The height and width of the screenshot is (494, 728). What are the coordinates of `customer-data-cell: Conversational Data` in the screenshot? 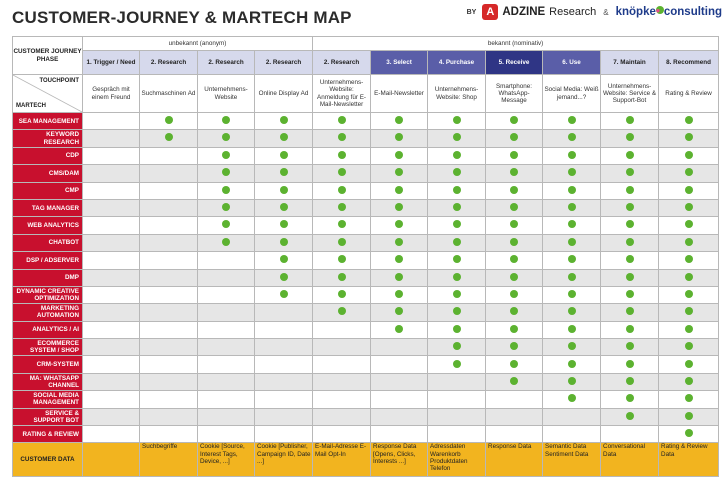 It's located at (630, 460).